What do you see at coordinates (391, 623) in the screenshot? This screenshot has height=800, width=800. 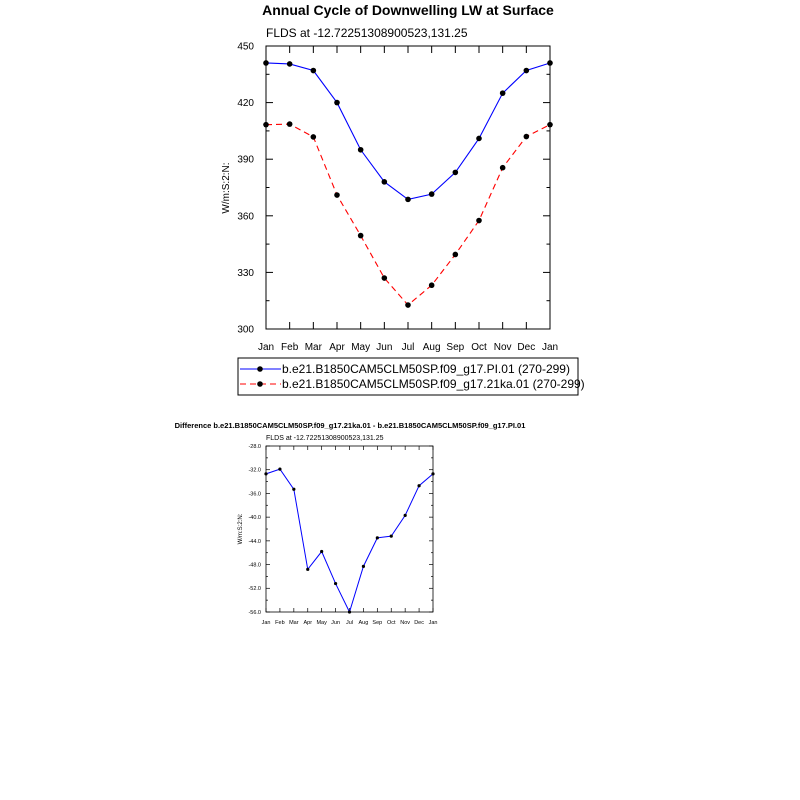 I see `chart2-x-tick-label: Oct` at bounding box center [391, 623].